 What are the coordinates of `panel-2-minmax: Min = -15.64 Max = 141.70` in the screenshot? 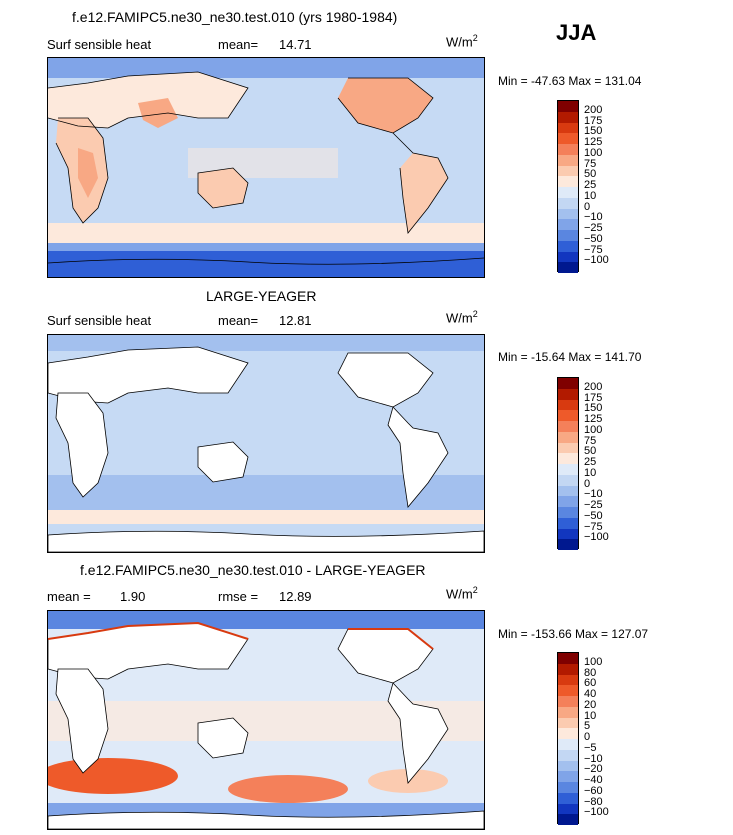 It's located at (570, 357).